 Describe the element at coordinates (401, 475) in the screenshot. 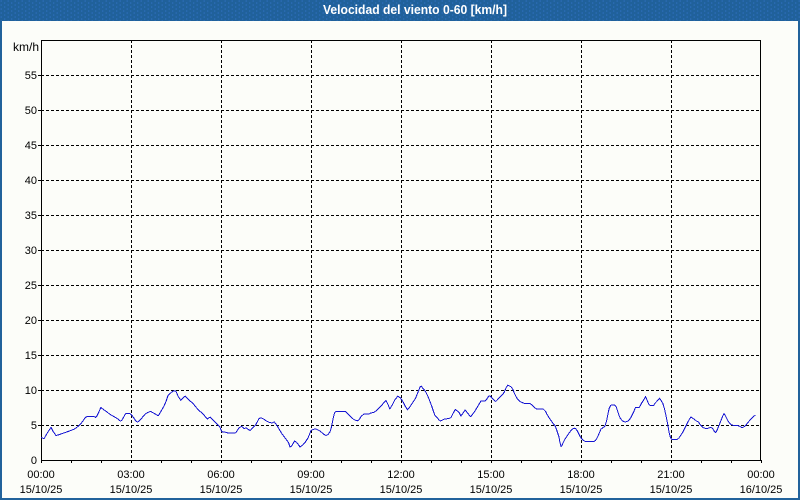

I see `svg-text: 12:00` at that location.